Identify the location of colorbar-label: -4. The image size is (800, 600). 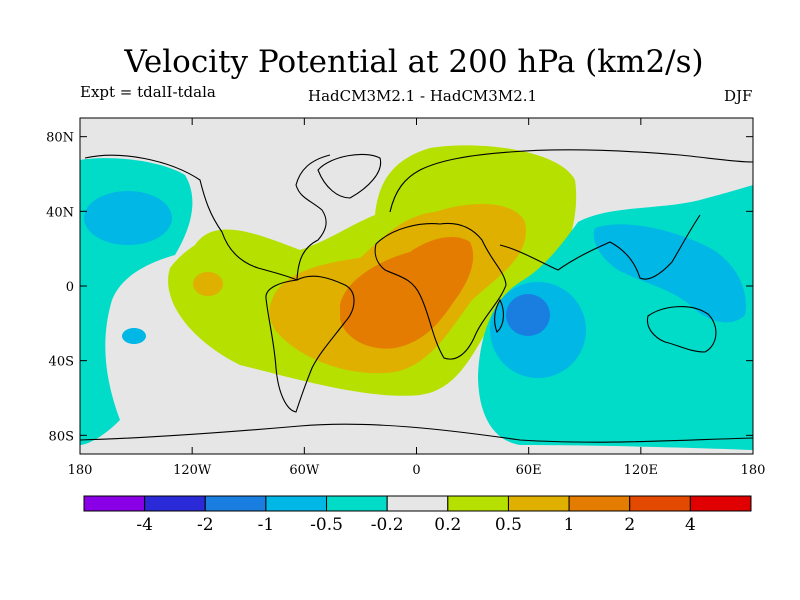
(144, 525).